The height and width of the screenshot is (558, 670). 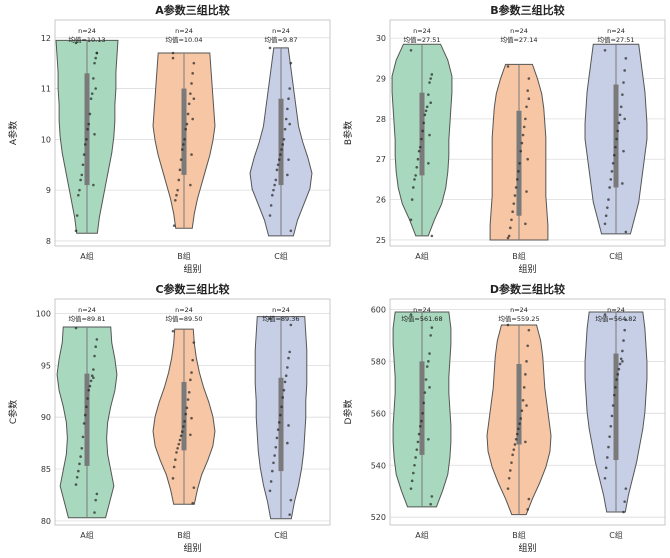 What do you see at coordinates (615, 318) in the screenshot?
I see `mean-label: 均值=564.82` at bounding box center [615, 318].